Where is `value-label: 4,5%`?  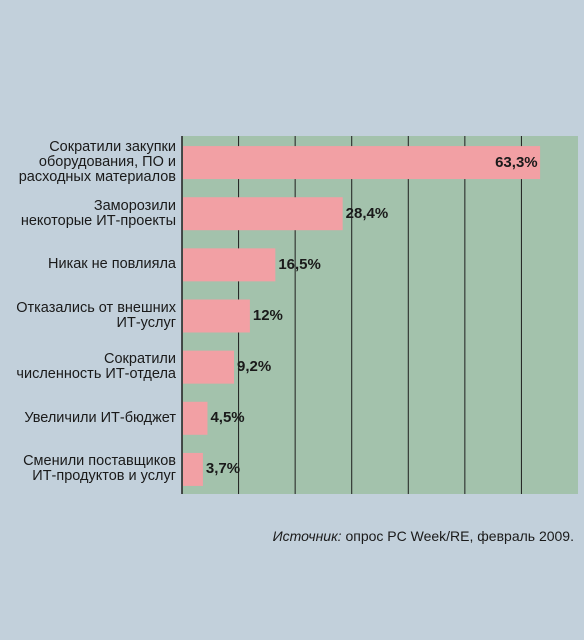 value-label: 4,5% is located at coordinates (227, 418).